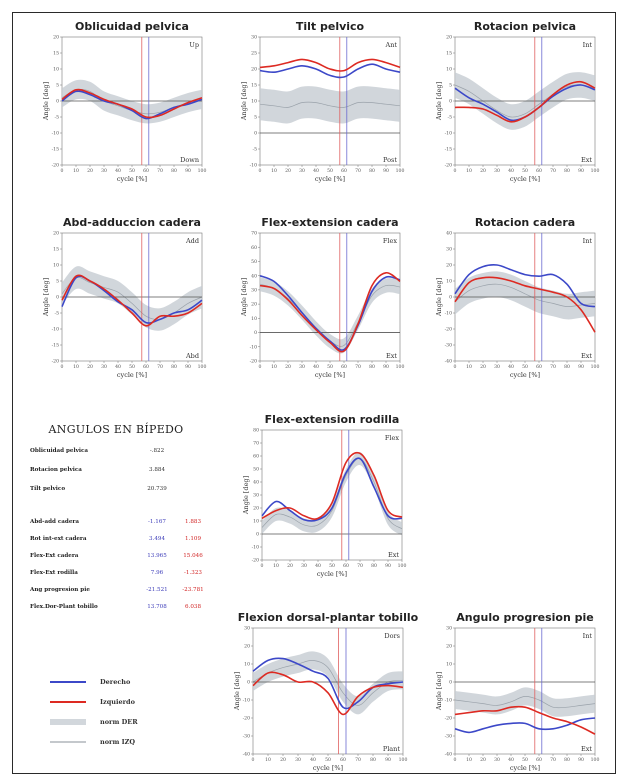 This screenshot has width=629, height=777. Describe the element at coordinates (192, 522) in the screenshot. I see `static-left-value: 1.883` at that location.